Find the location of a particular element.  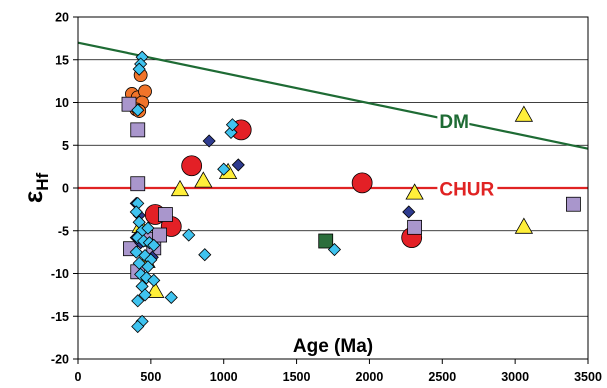

reference-line-labels: DM CHUR is located at coordinates (467, 156).